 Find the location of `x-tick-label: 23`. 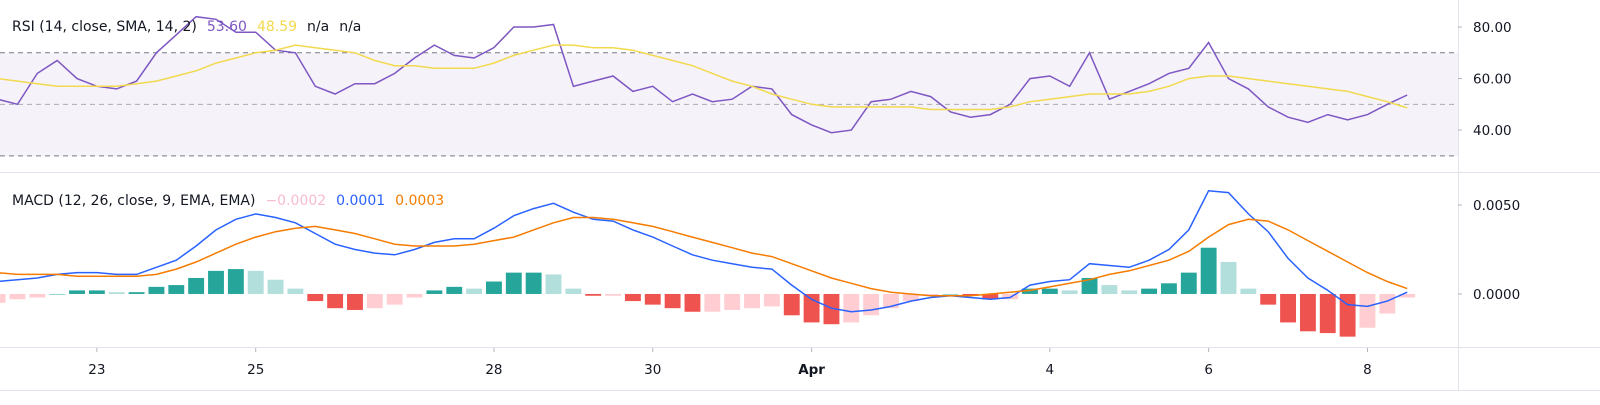

x-tick-label: 23 is located at coordinates (96, 370).